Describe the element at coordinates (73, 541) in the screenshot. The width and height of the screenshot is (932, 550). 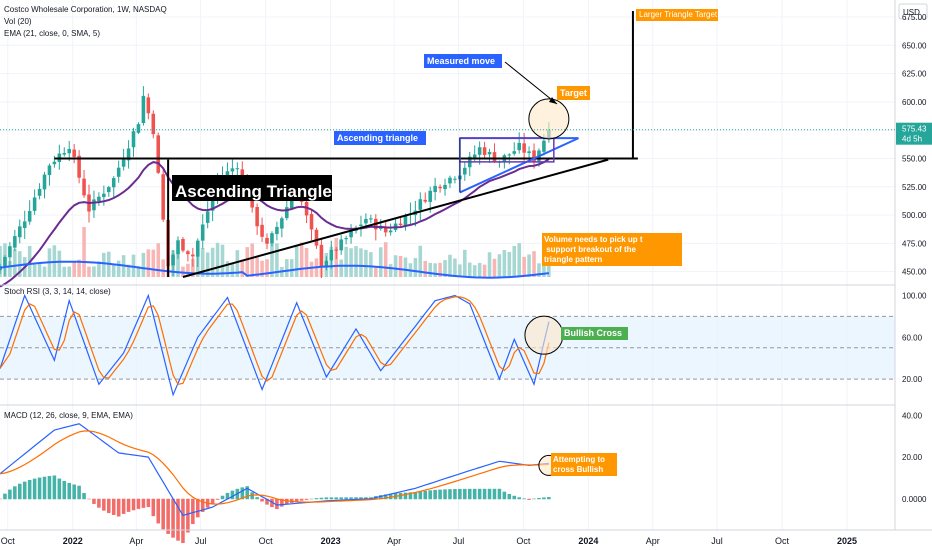
I see `time-label: 2022` at that location.